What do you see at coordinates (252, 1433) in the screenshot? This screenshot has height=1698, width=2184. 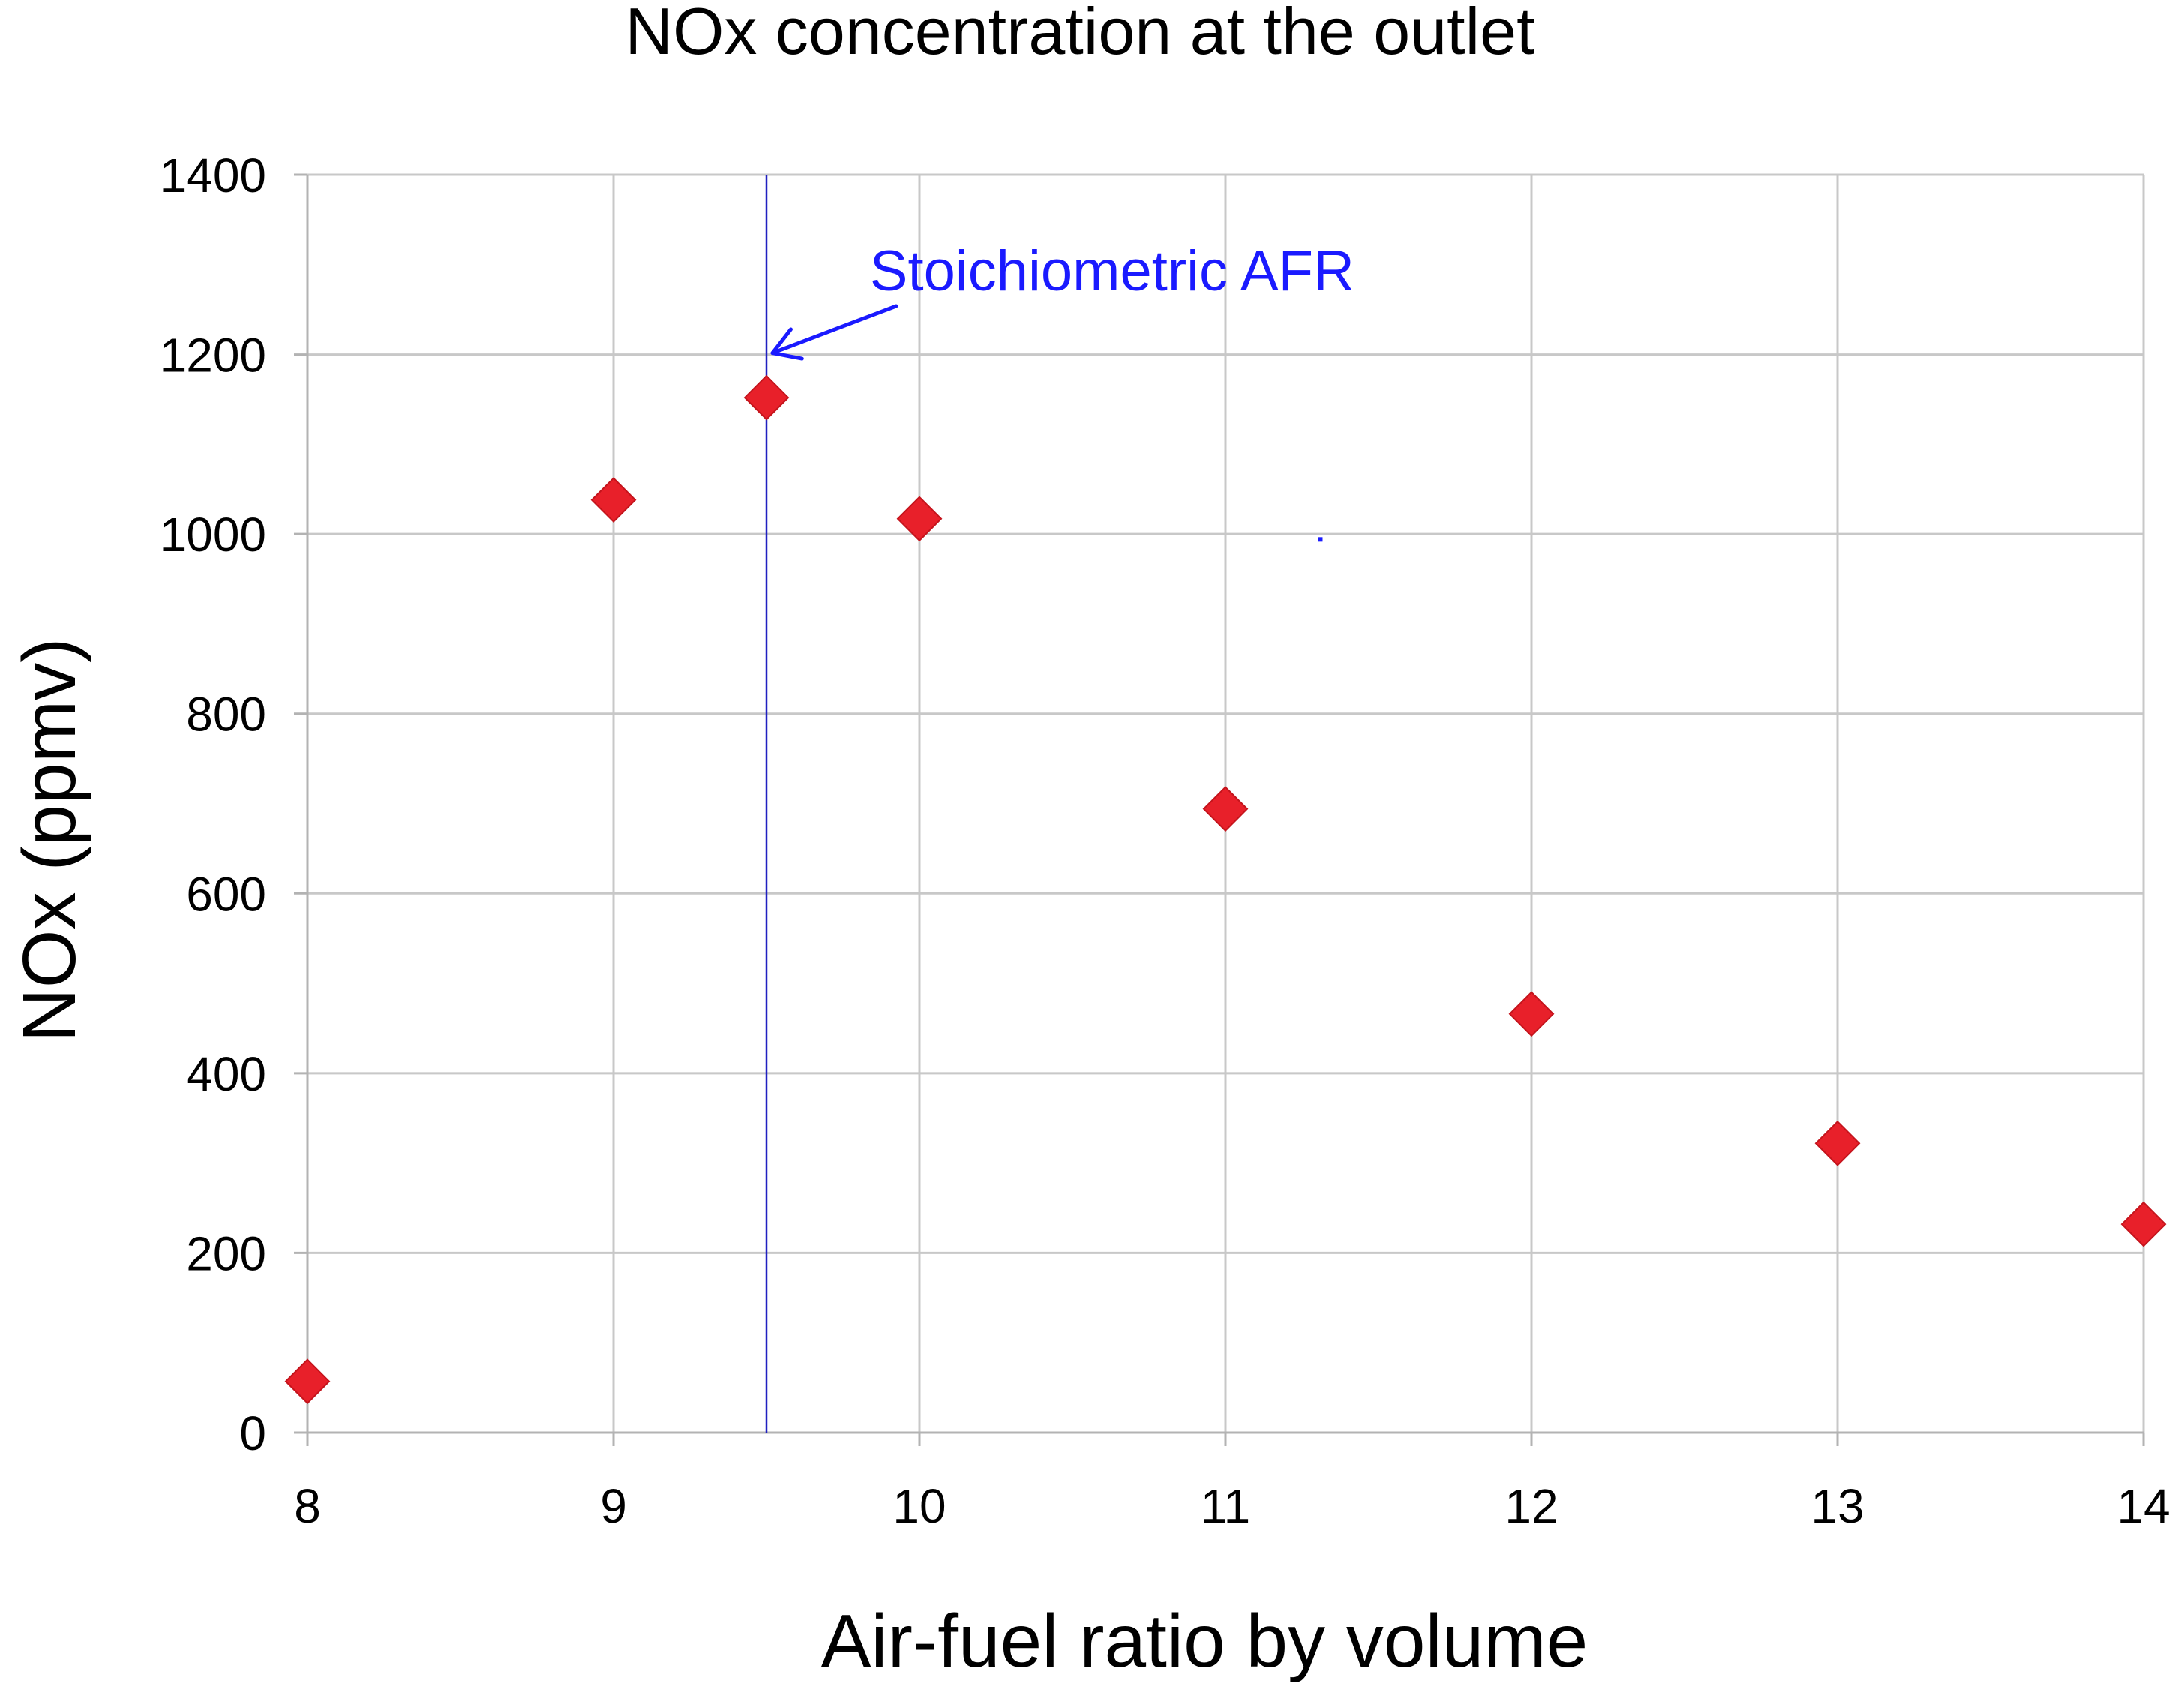 I see `y-tick-label: 0` at bounding box center [252, 1433].